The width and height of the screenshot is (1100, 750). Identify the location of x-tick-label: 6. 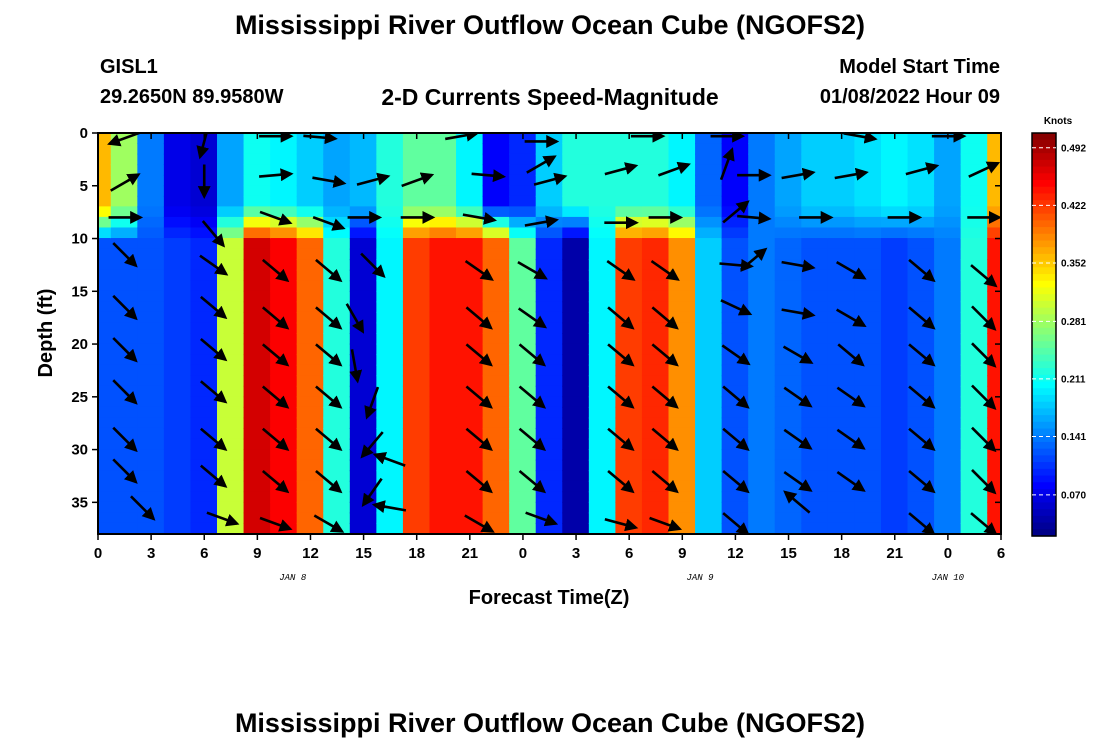
(1001, 553).